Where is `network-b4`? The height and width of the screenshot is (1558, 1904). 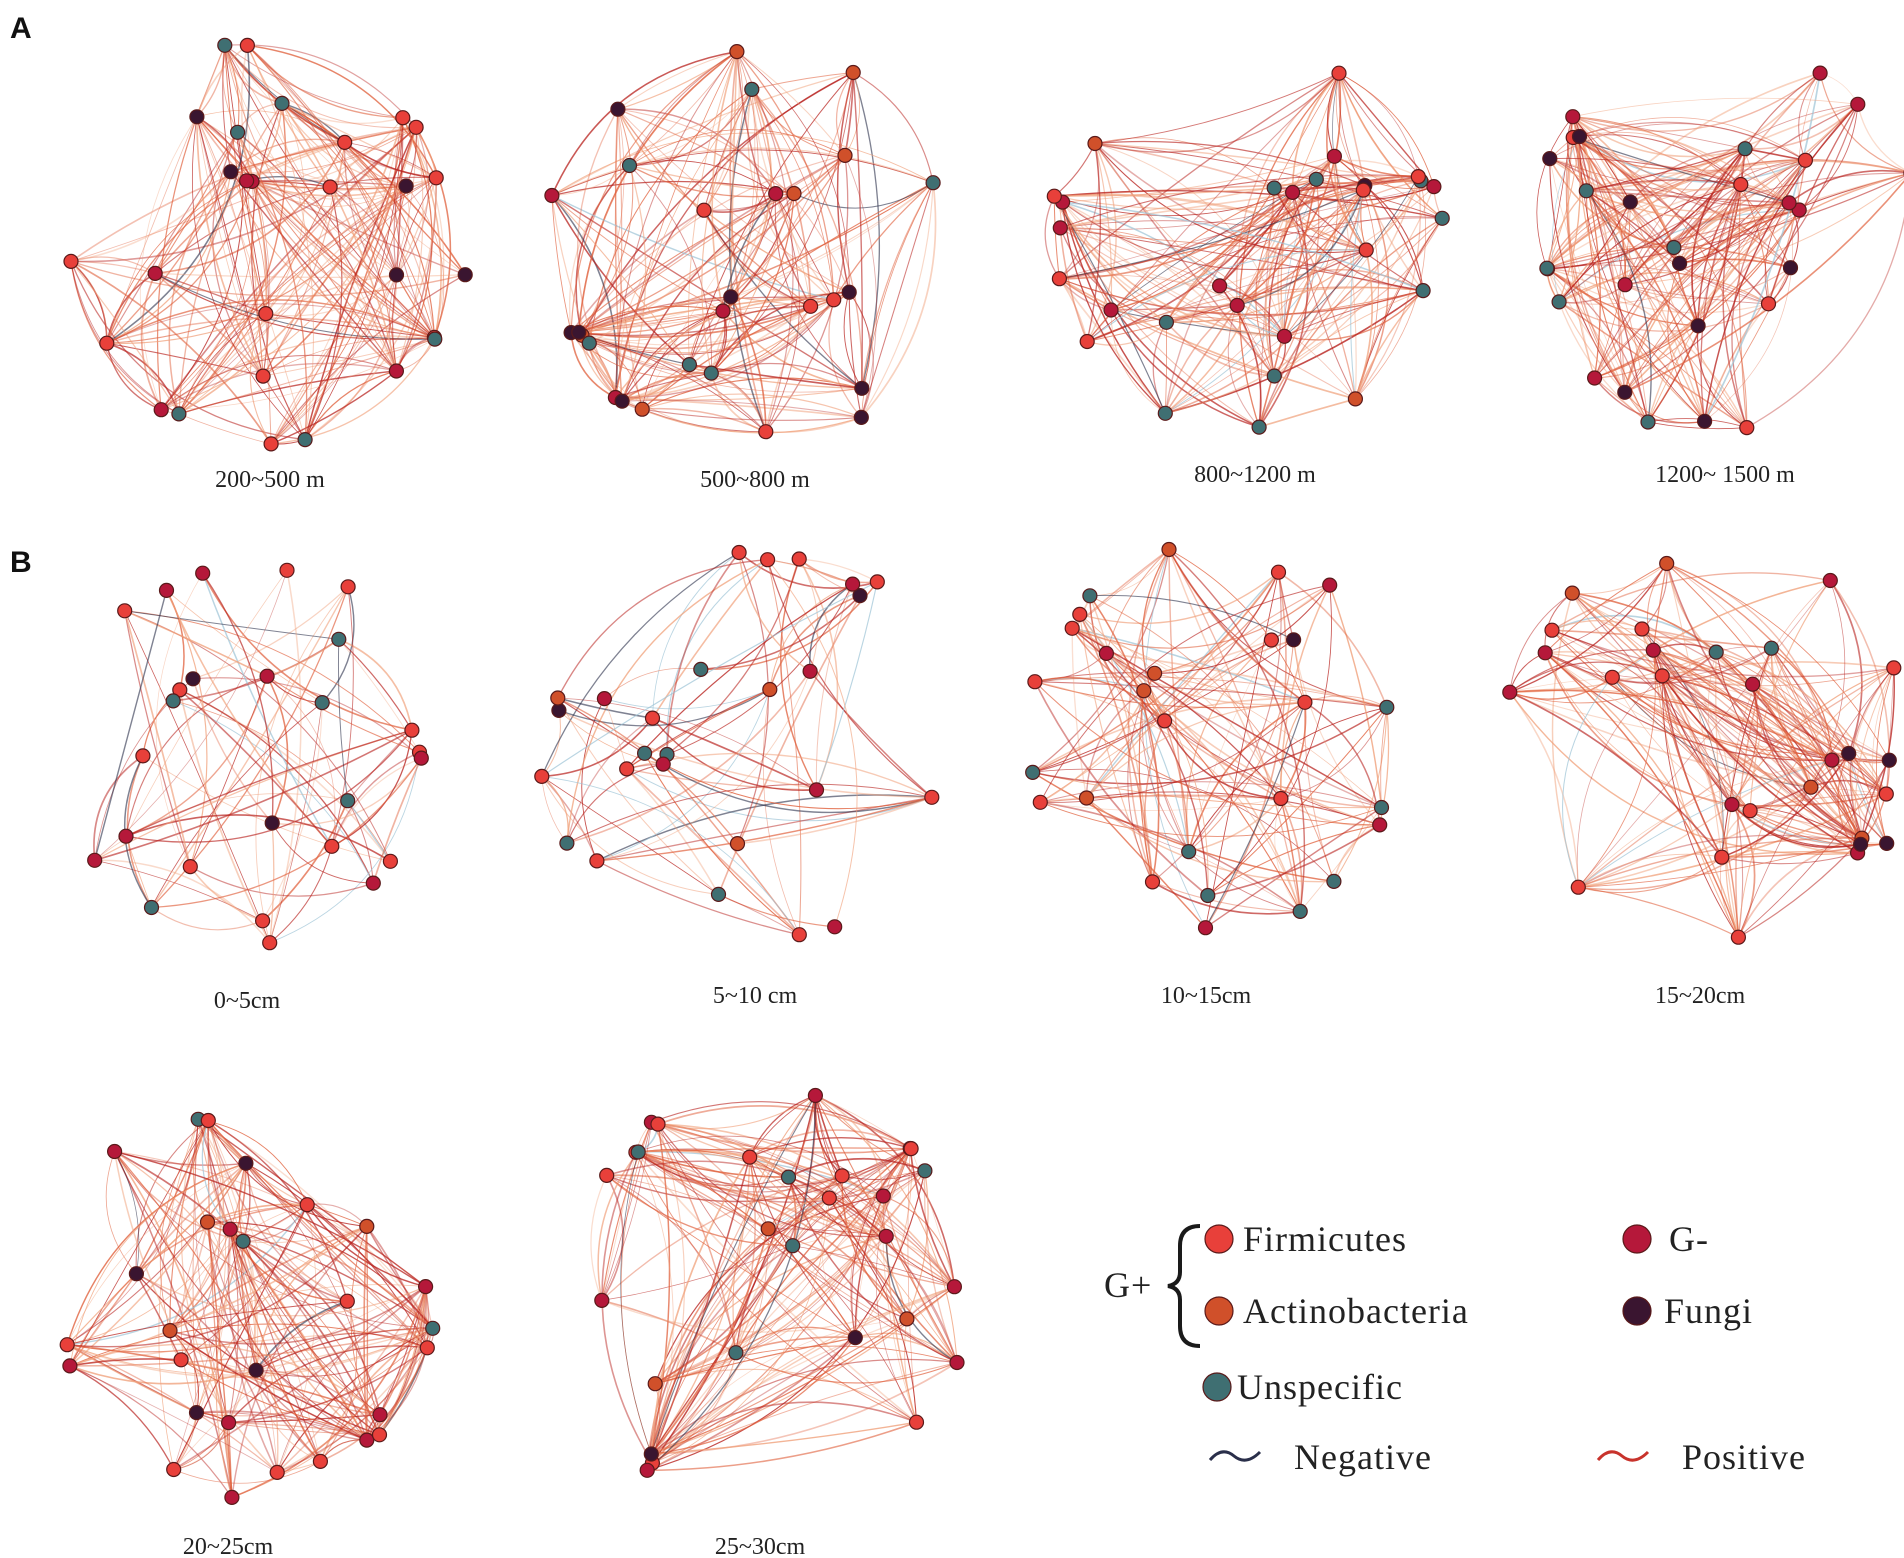
network-b4 is located at coordinates (1702, 750).